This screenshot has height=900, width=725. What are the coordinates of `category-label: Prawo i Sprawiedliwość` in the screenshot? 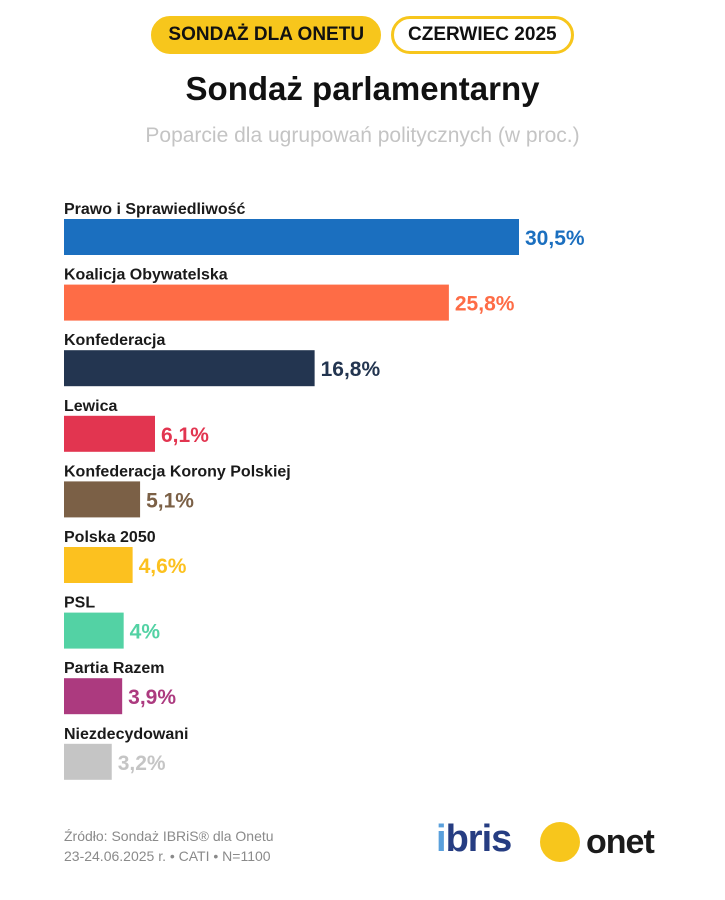 It's located at (154, 209).